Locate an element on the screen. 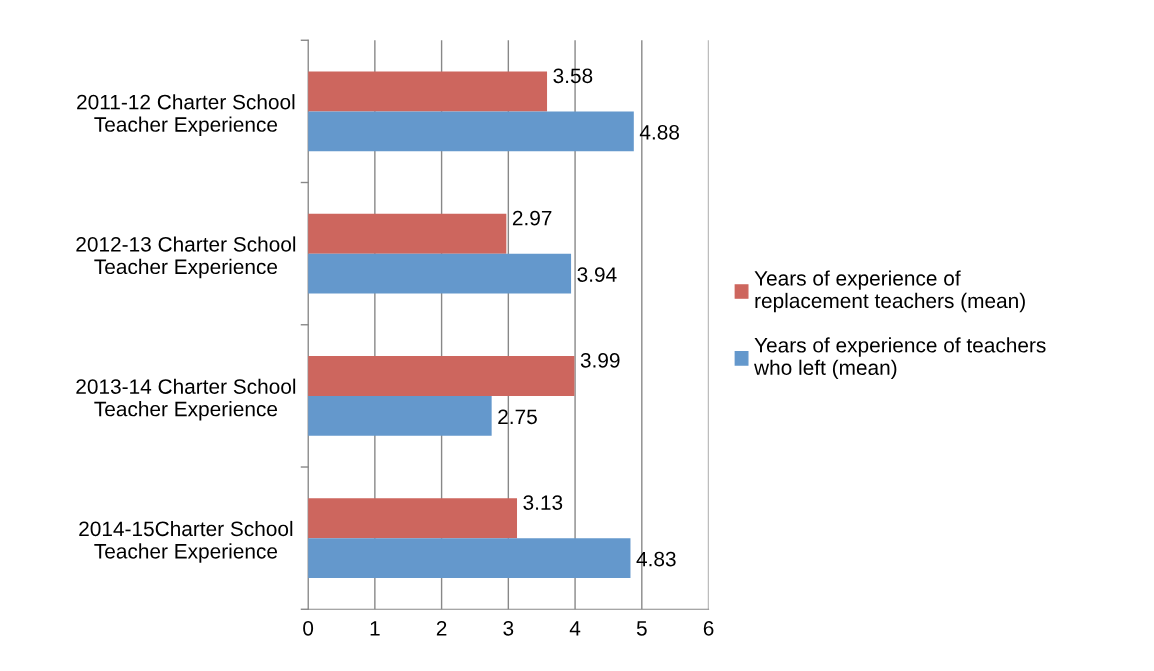 Image resolution: width=1154 pixels, height=671 pixels. legend-label: Years of experience of teachers who left (mean) is located at coordinates (900, 358).